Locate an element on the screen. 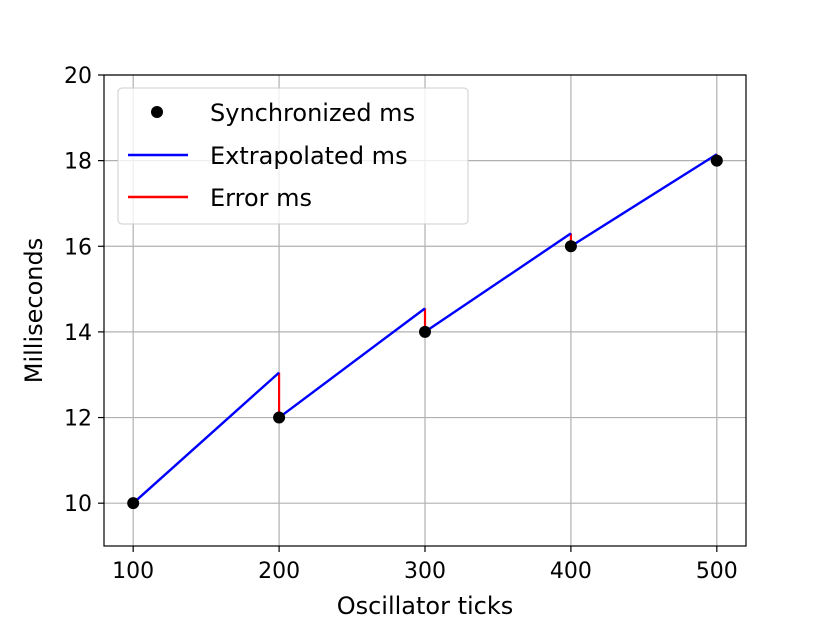 The height and width of the screenshot is (623, 830). y-tick-label: 10 is located at coordinates (78, 504).